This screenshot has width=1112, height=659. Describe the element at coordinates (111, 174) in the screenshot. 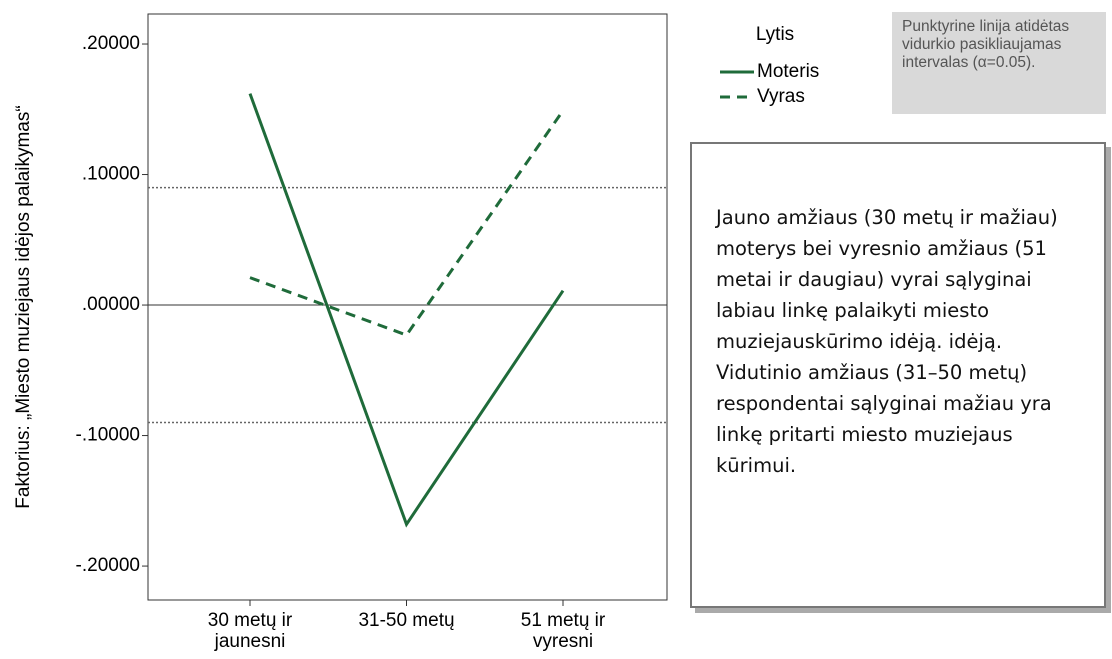

I see `y-tick-label: .10000` at that location.